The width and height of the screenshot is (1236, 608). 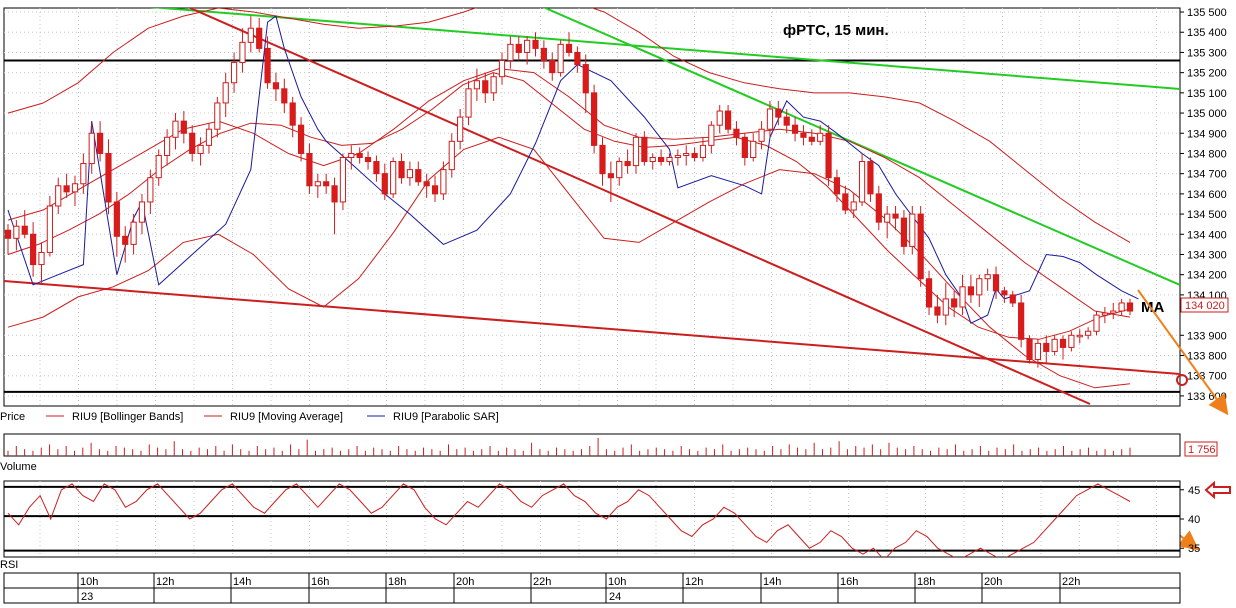 I want to click on price-tick-label: 135 400, so click(x=1207, y=33).